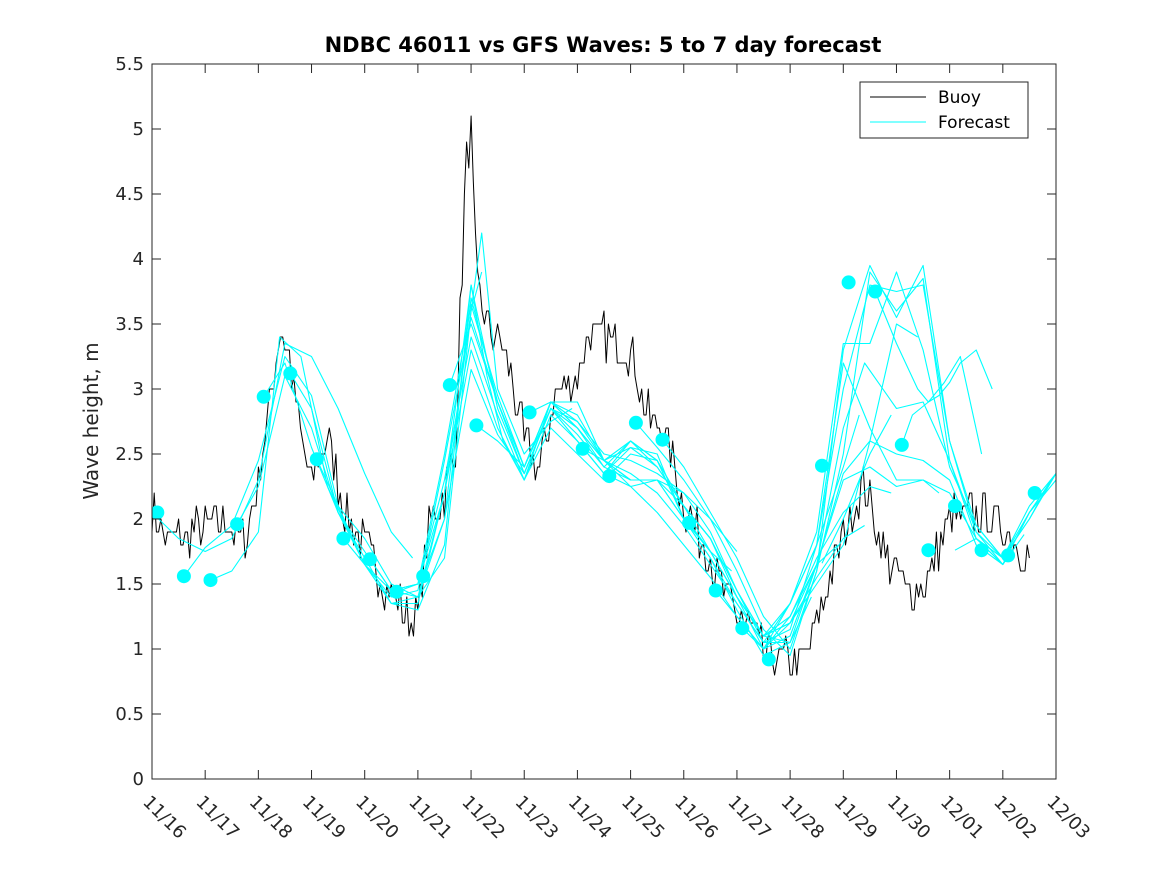 This screenshot has width=1167, height=875. I want to click on legend: Buoy Forecast, so click(944, 110).